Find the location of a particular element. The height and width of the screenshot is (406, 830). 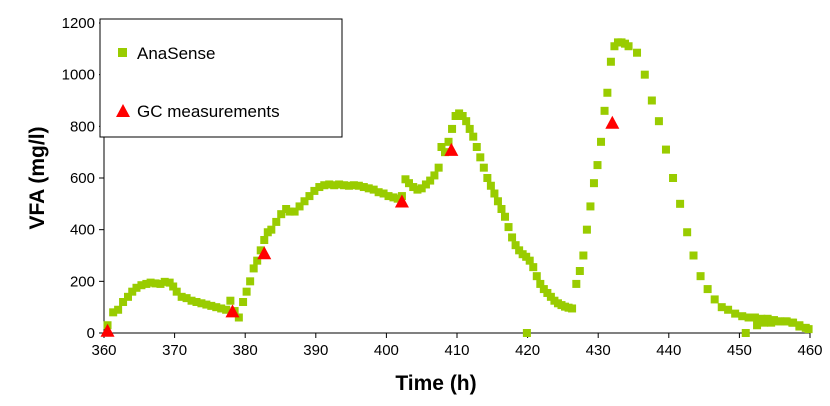

x-tick-label: 410 is located at coordinates (456, 350).